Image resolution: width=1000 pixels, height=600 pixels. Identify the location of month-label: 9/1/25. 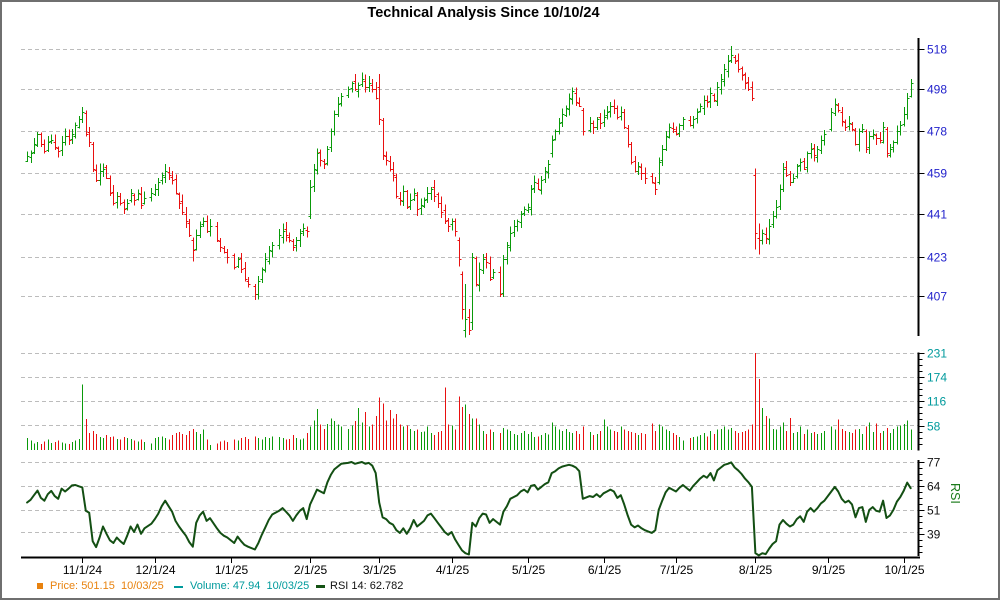
(829, 570).